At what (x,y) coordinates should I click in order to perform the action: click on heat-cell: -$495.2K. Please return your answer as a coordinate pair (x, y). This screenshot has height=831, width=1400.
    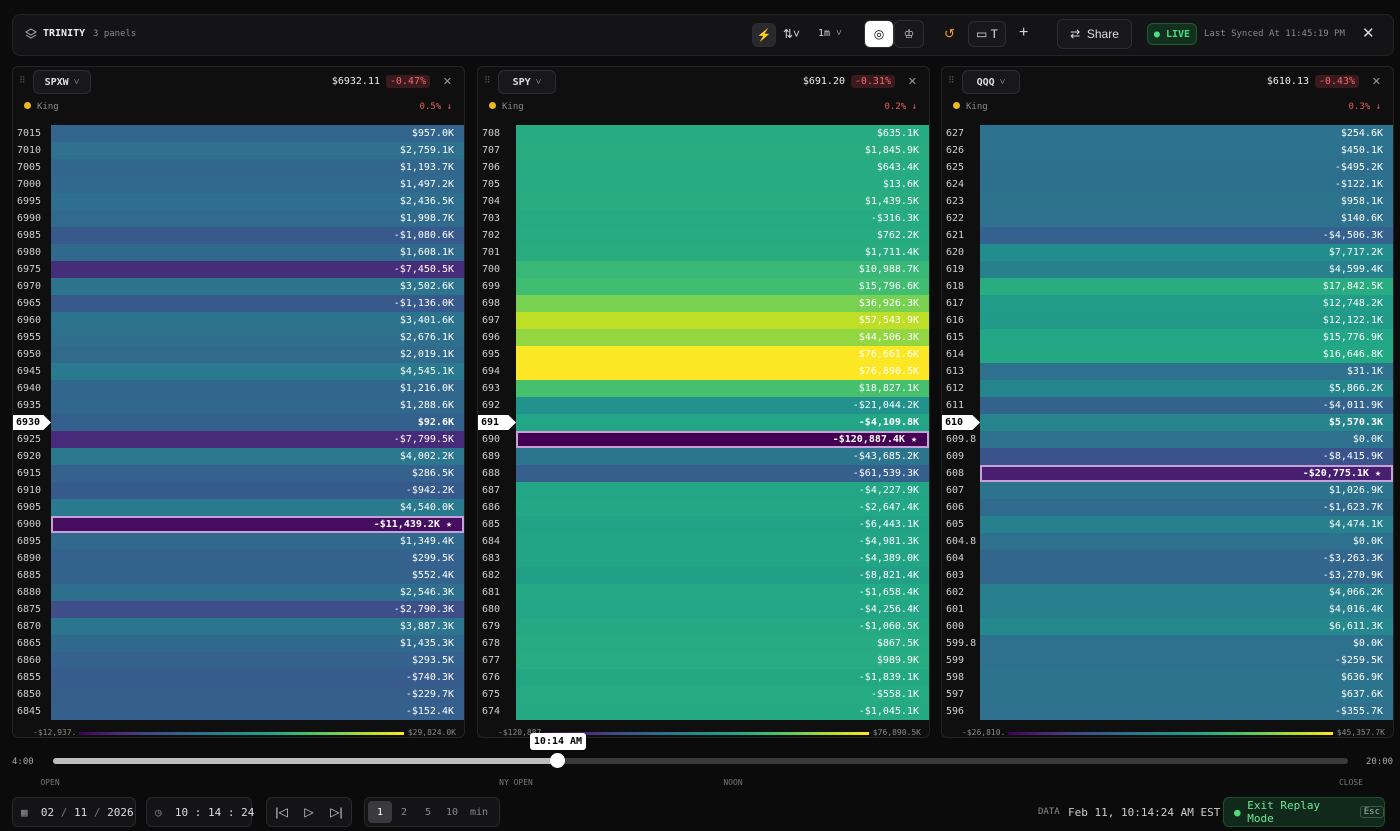
    Looking at the image, I should click on (1186, 167).